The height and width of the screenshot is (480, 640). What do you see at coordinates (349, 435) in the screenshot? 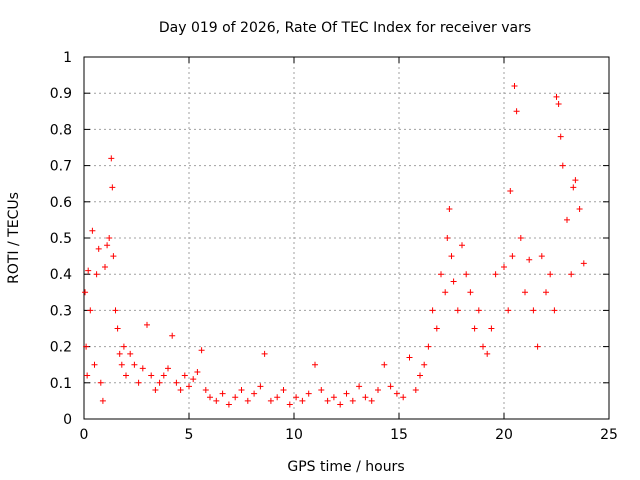
I see `x-tick-labels: 0 5 10 15 20 25` at bounding box center [349, 435].